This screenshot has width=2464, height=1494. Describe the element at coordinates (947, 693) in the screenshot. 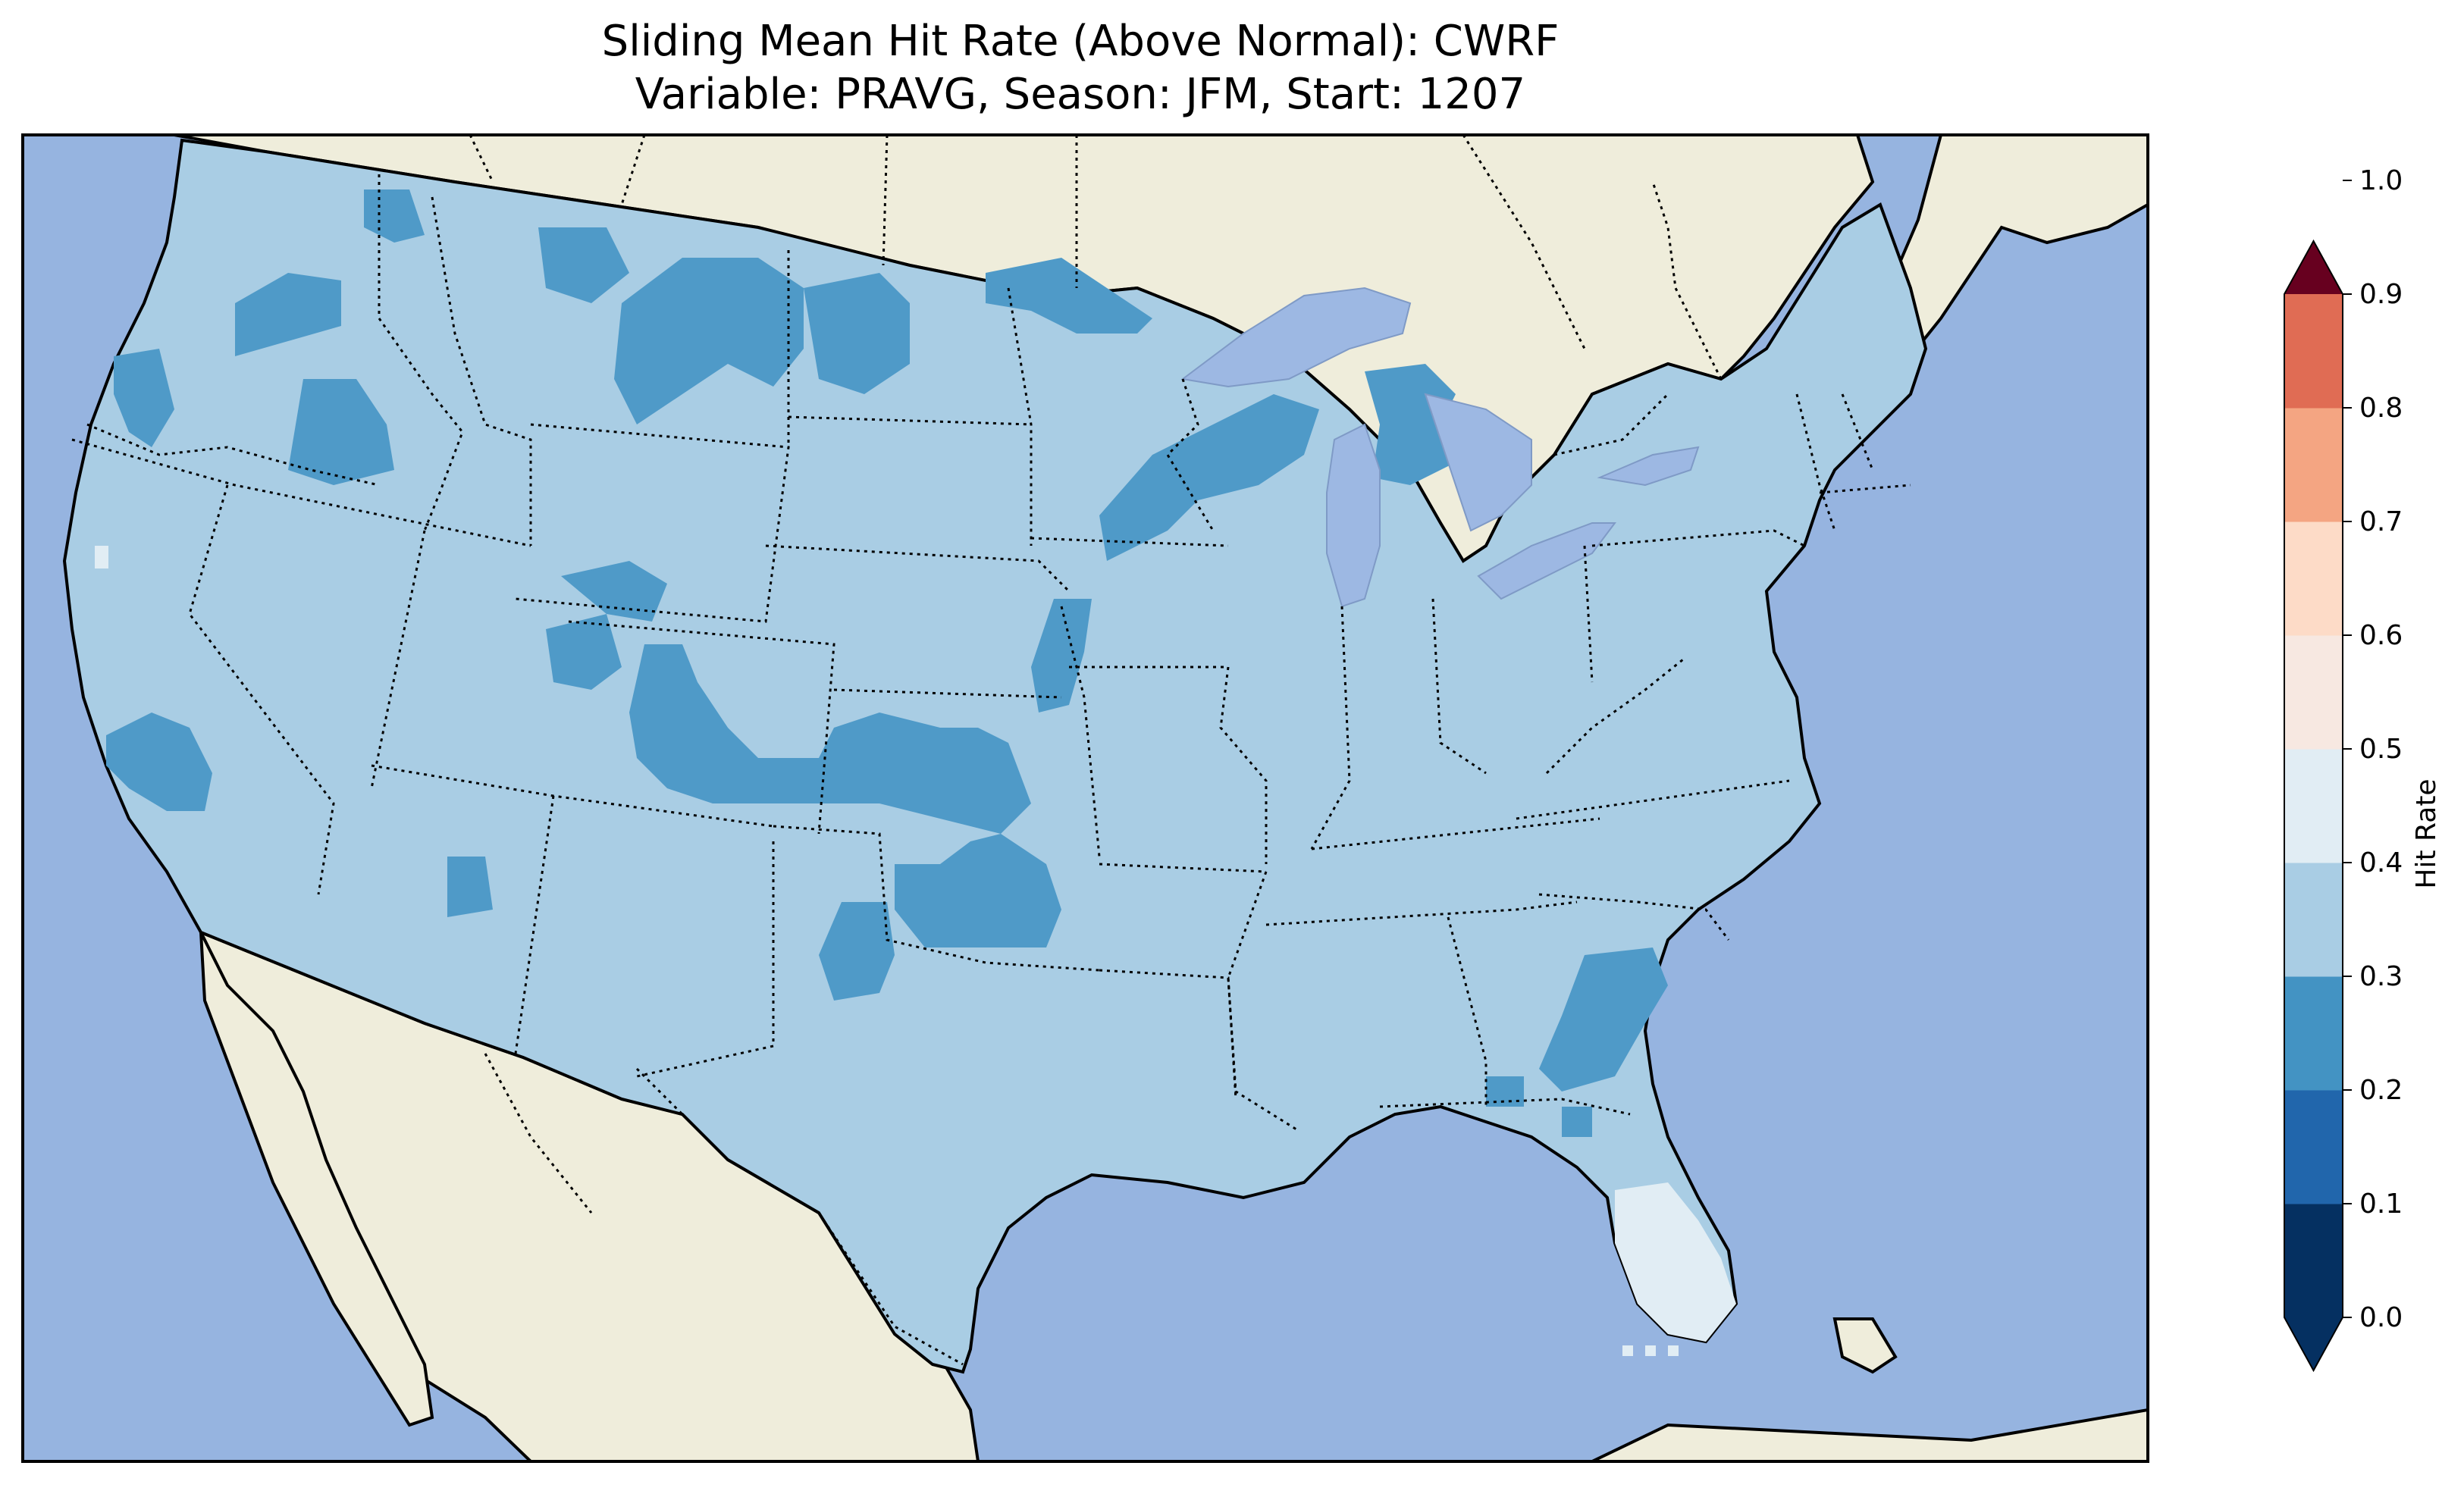

I see `border-ks-ok` at that location.